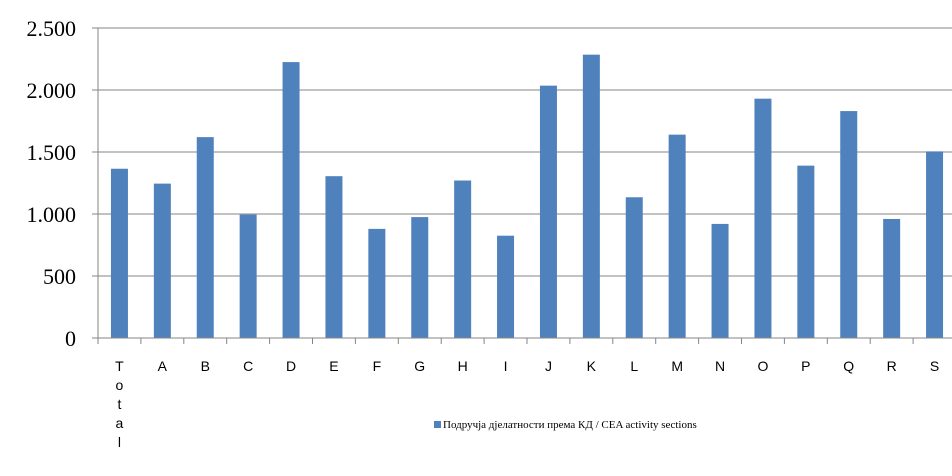  I want to click on y-tick-label: 2.500, so click(52, 28).